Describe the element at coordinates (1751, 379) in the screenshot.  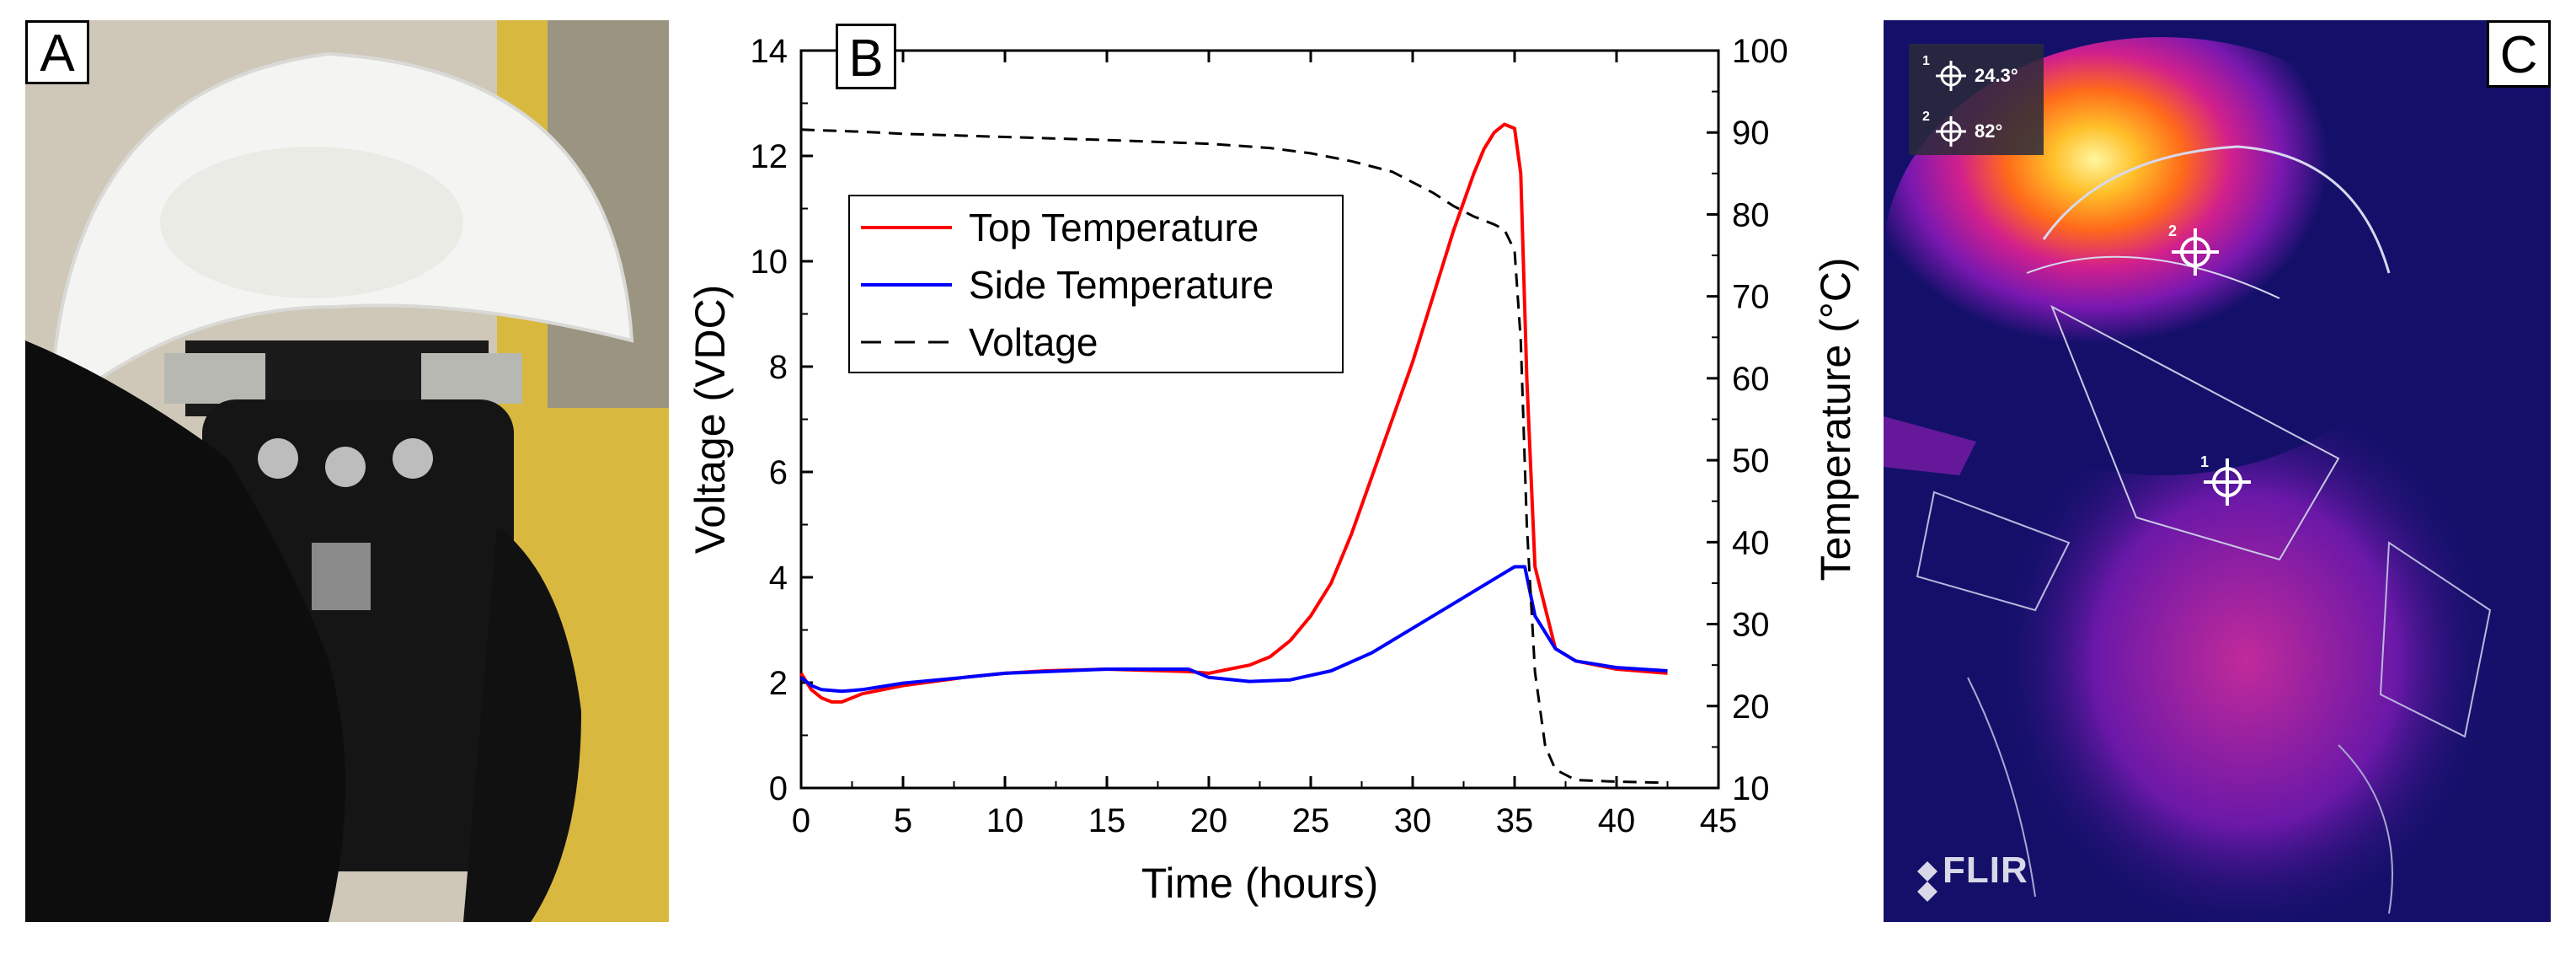
I see `y-right-tick-label: 60` at that location.